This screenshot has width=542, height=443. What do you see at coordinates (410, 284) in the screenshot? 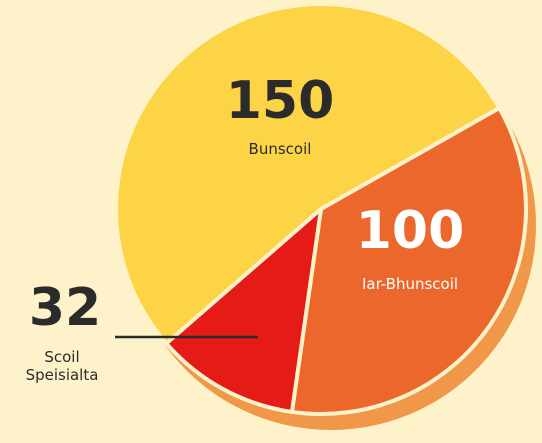
I see `slice-label: Iar-Bhunscoil` at bounding box center [410, 284].